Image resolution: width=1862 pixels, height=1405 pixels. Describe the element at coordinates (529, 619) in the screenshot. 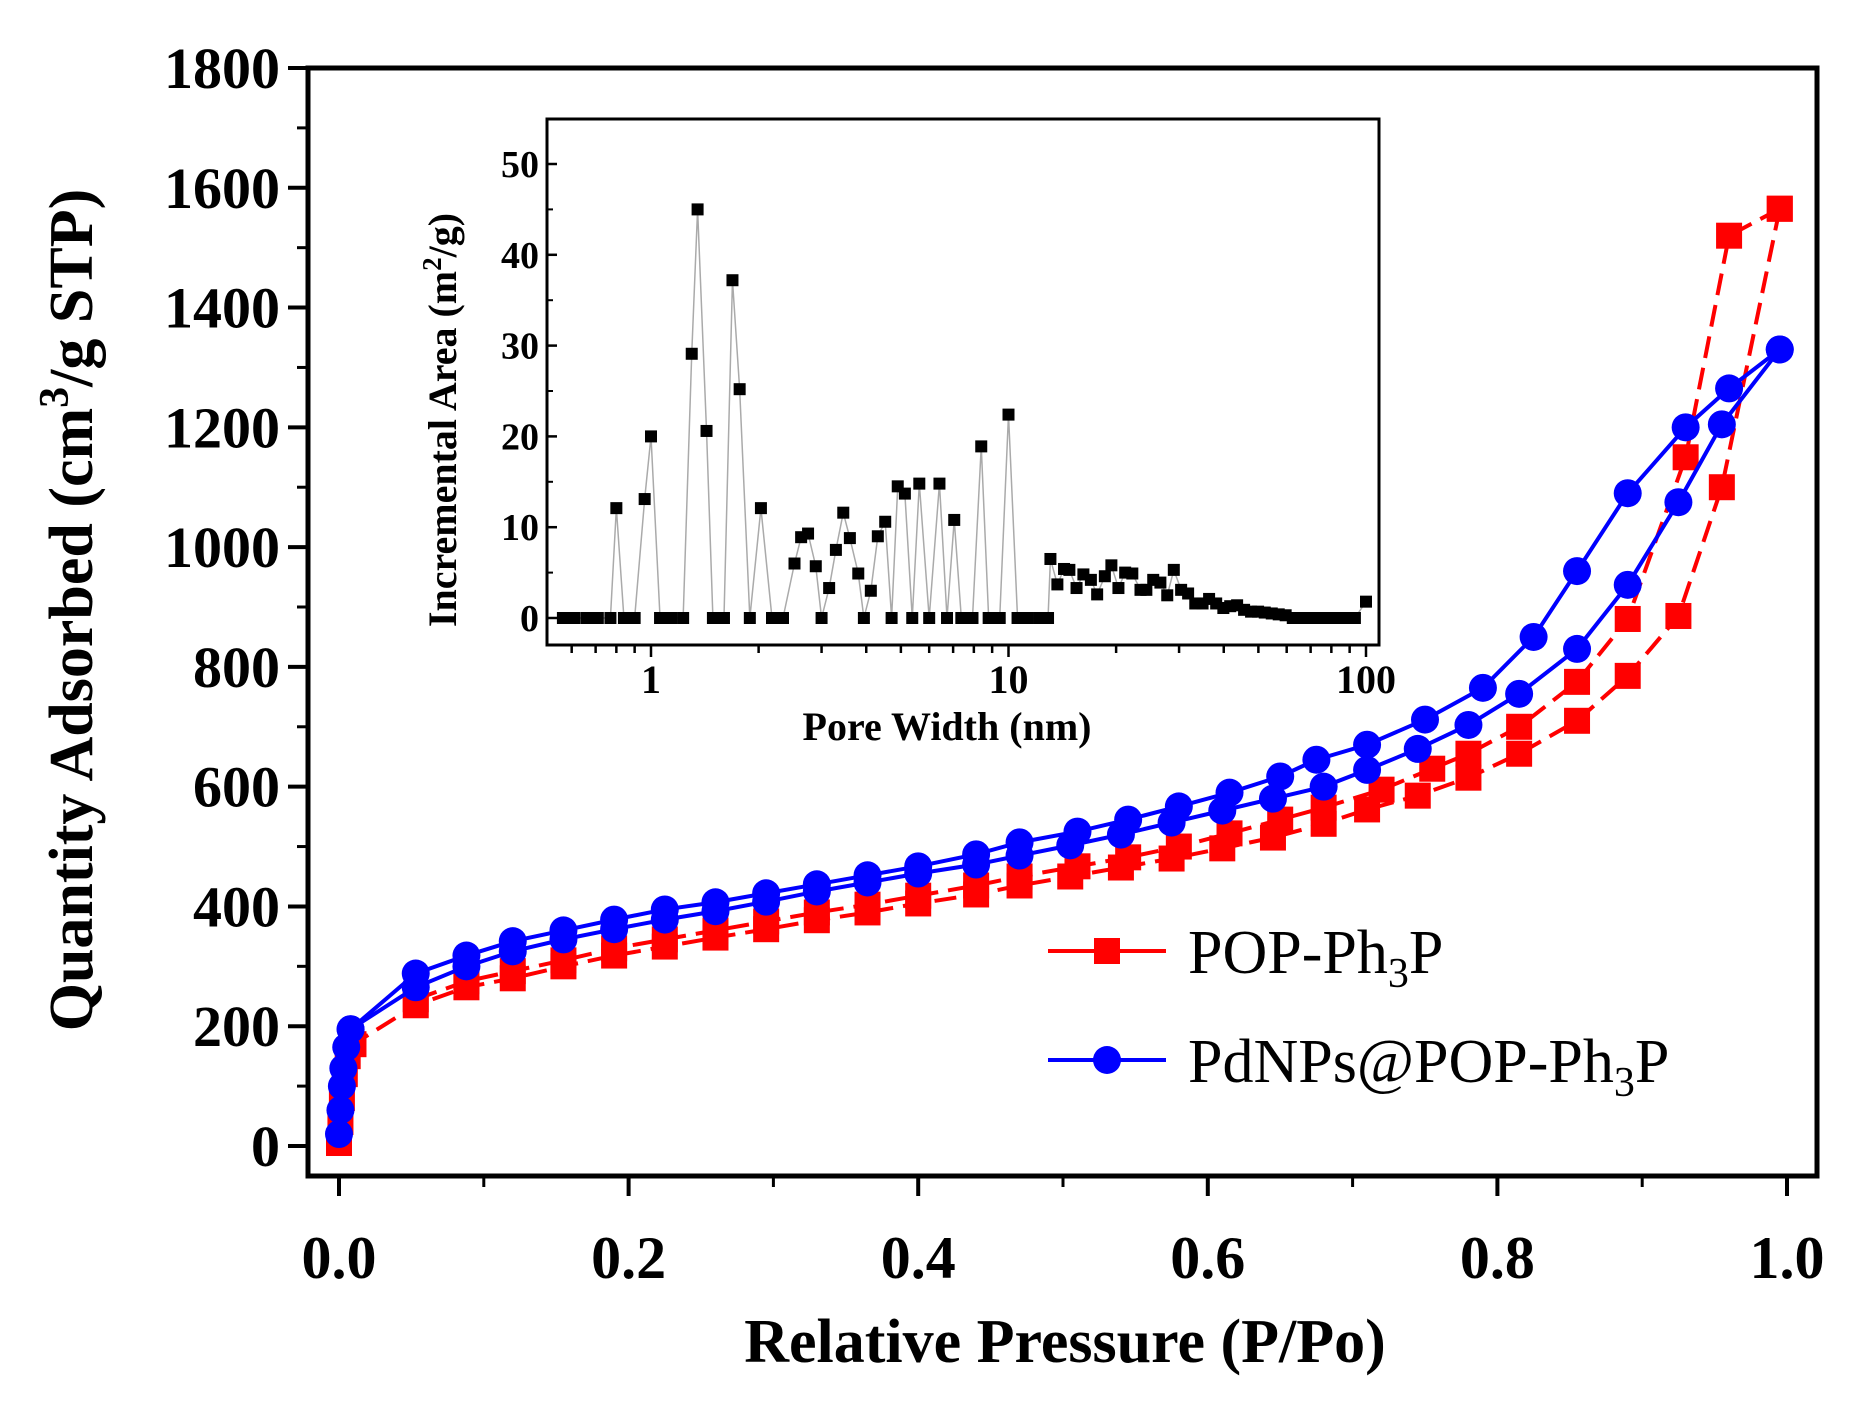

I see `inset-y-tick-label: 0` at that location.